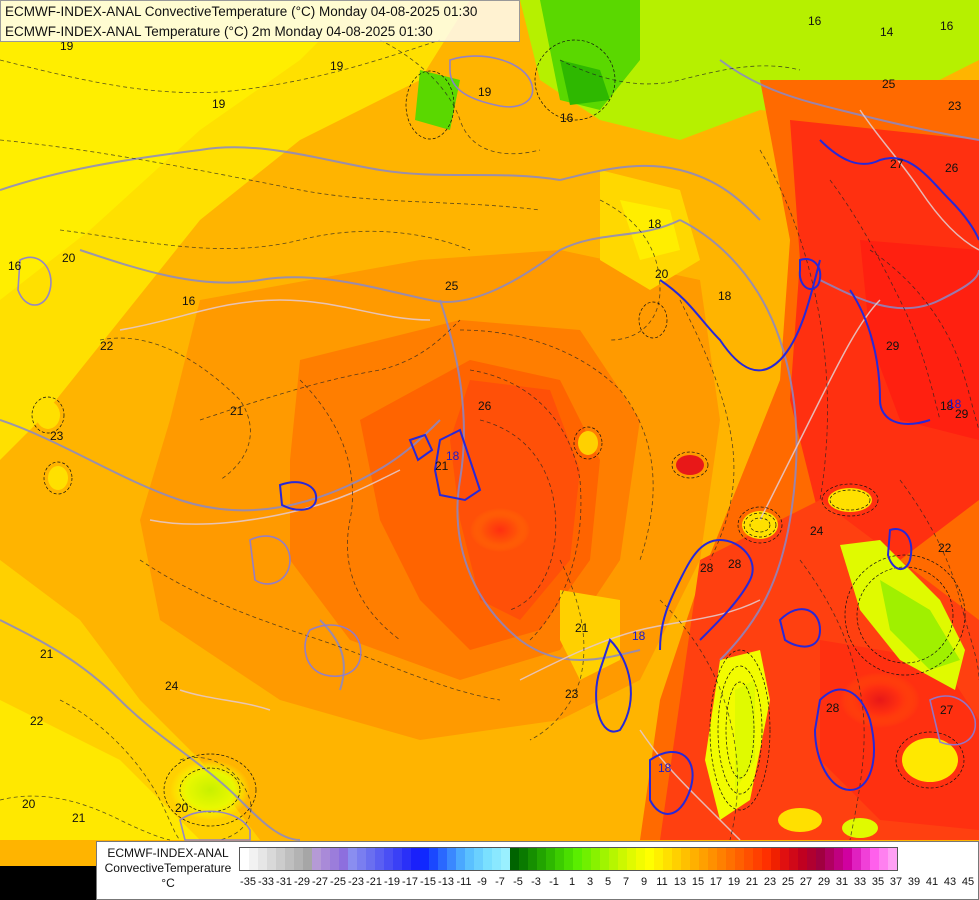  What do you see at coordinates (698, 882) in the screenshot?
I see `legend-tick-label: 15` at bounding box center [698, 882].